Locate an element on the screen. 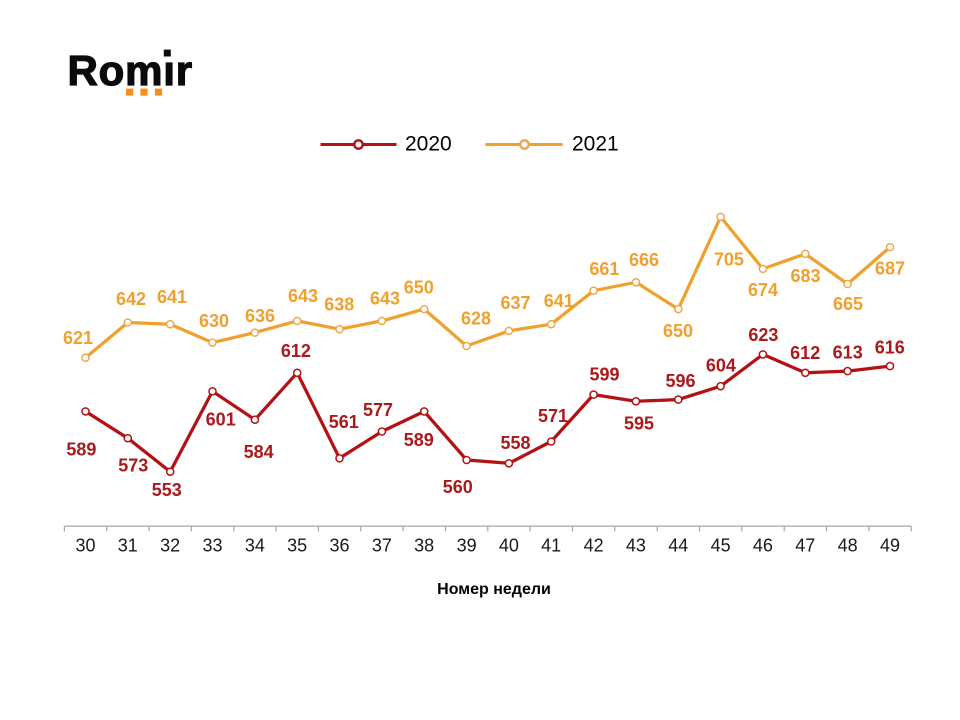 This screenshot has height=720, width=960. svg-text: 584 is located at coordinates (259, 452).